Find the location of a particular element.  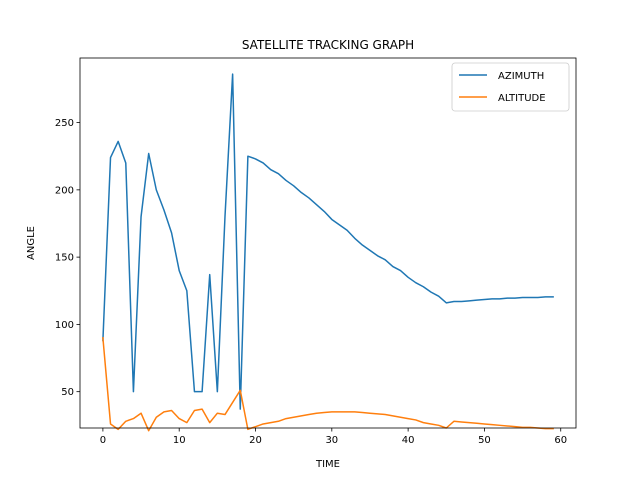

series-line-altitude is located at coordinates (328, 384).